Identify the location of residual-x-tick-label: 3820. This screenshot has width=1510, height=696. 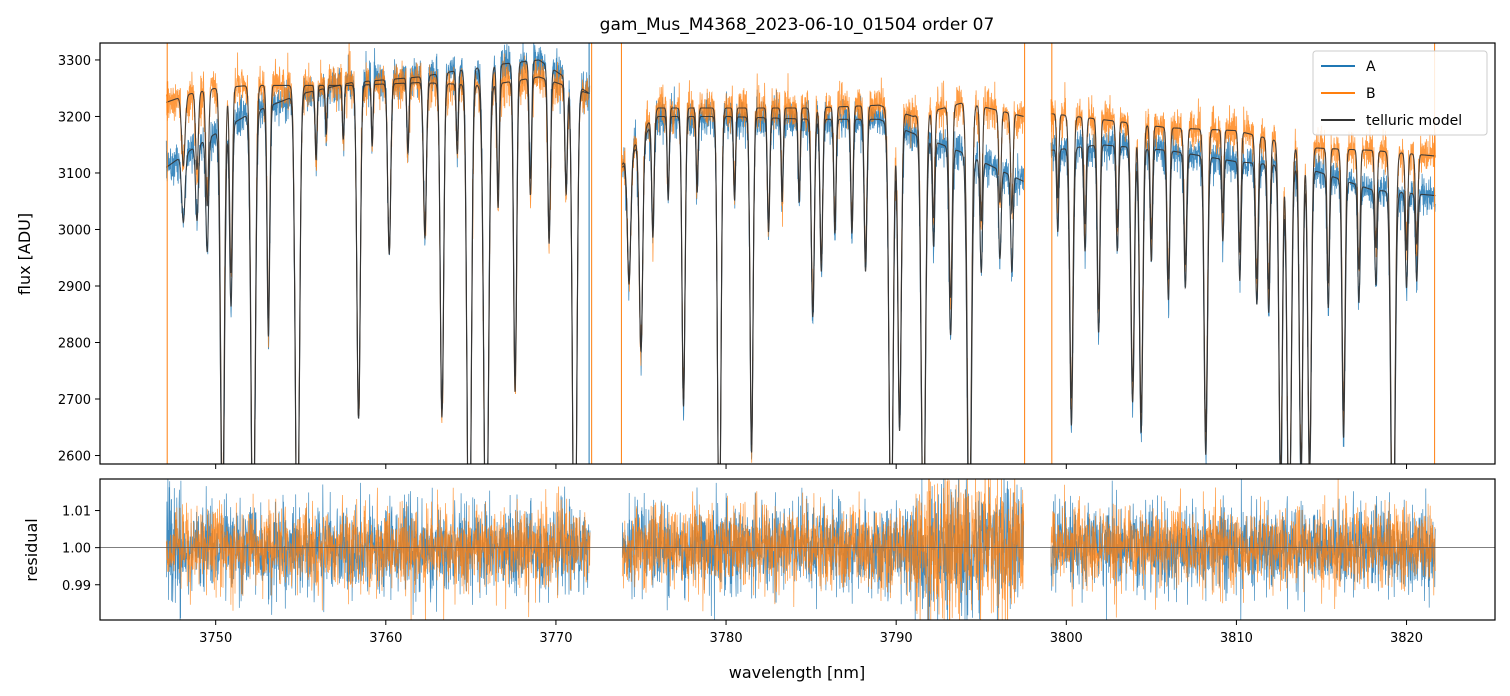
(1406, 638).